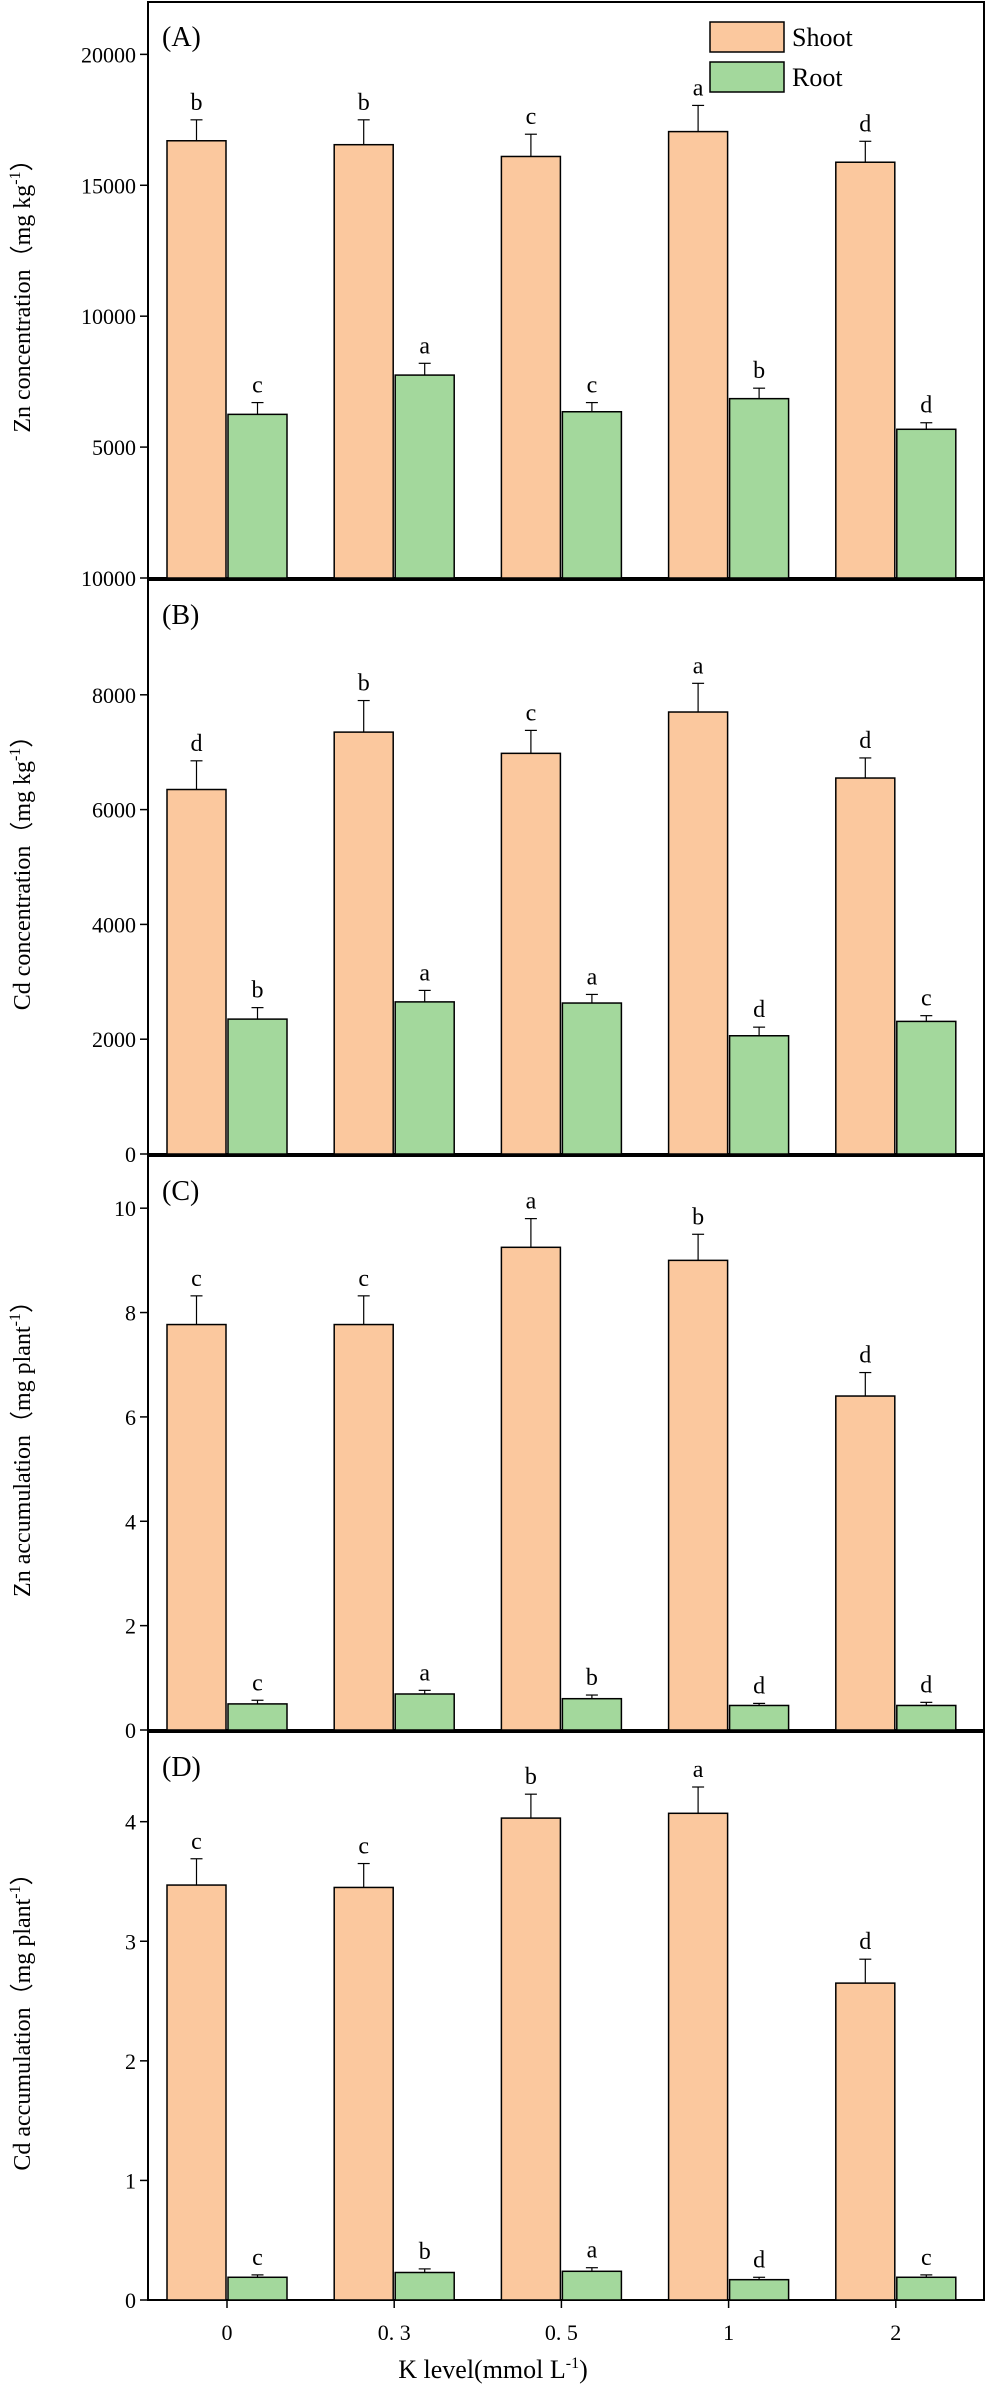  Describe the element at coordinates (781, 57) in the screenshot. I see `legend: Shoot Root` at that location.